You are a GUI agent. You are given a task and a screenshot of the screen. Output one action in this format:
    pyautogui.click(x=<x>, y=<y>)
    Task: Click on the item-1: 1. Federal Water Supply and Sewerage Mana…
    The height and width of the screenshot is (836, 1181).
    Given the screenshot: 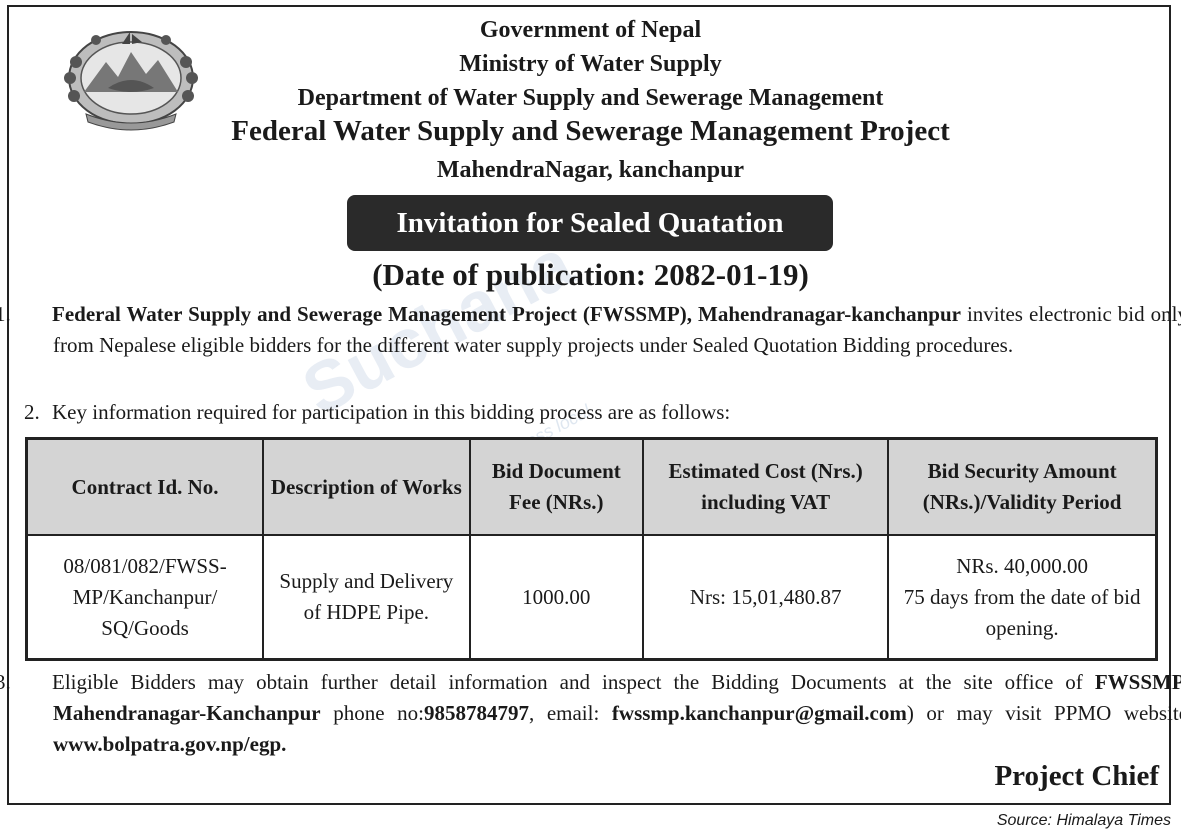 What is the action you would take?
    pyautogui.click(x=590, y=330)
    